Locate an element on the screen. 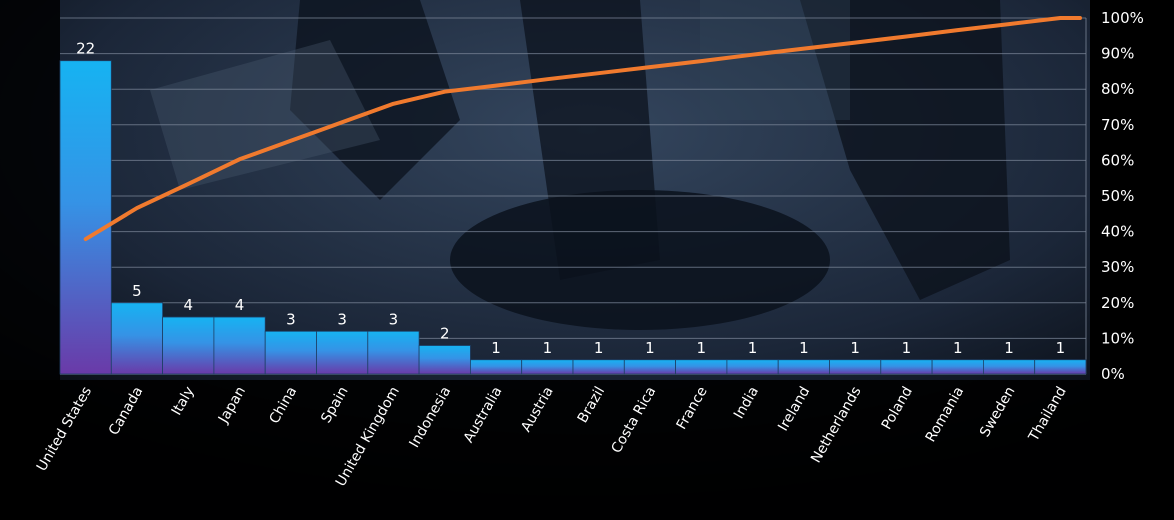  category-label: Thailand is located at coordinates (1047, 414).